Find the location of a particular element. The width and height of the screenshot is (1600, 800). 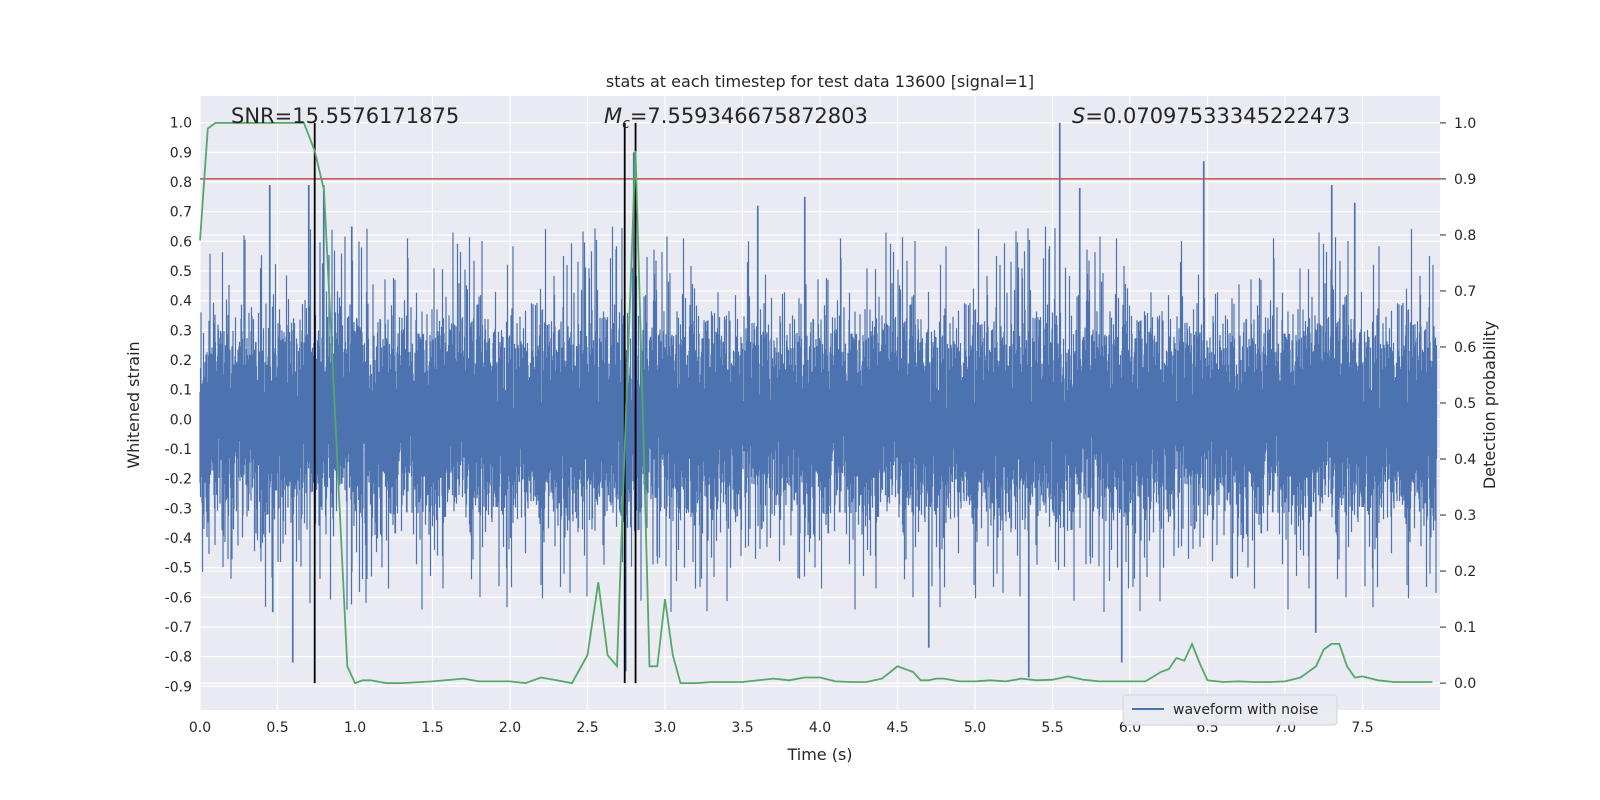

legend: waveform with noise is located at coordinates (1230, 710).